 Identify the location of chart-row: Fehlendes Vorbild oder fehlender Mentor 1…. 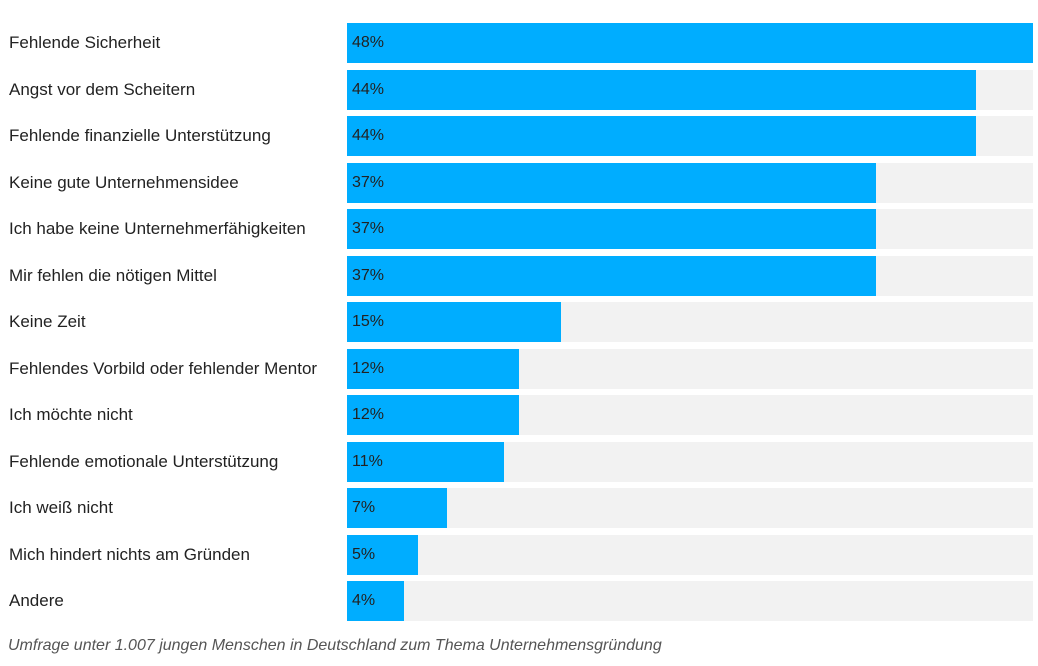
(519, 368).